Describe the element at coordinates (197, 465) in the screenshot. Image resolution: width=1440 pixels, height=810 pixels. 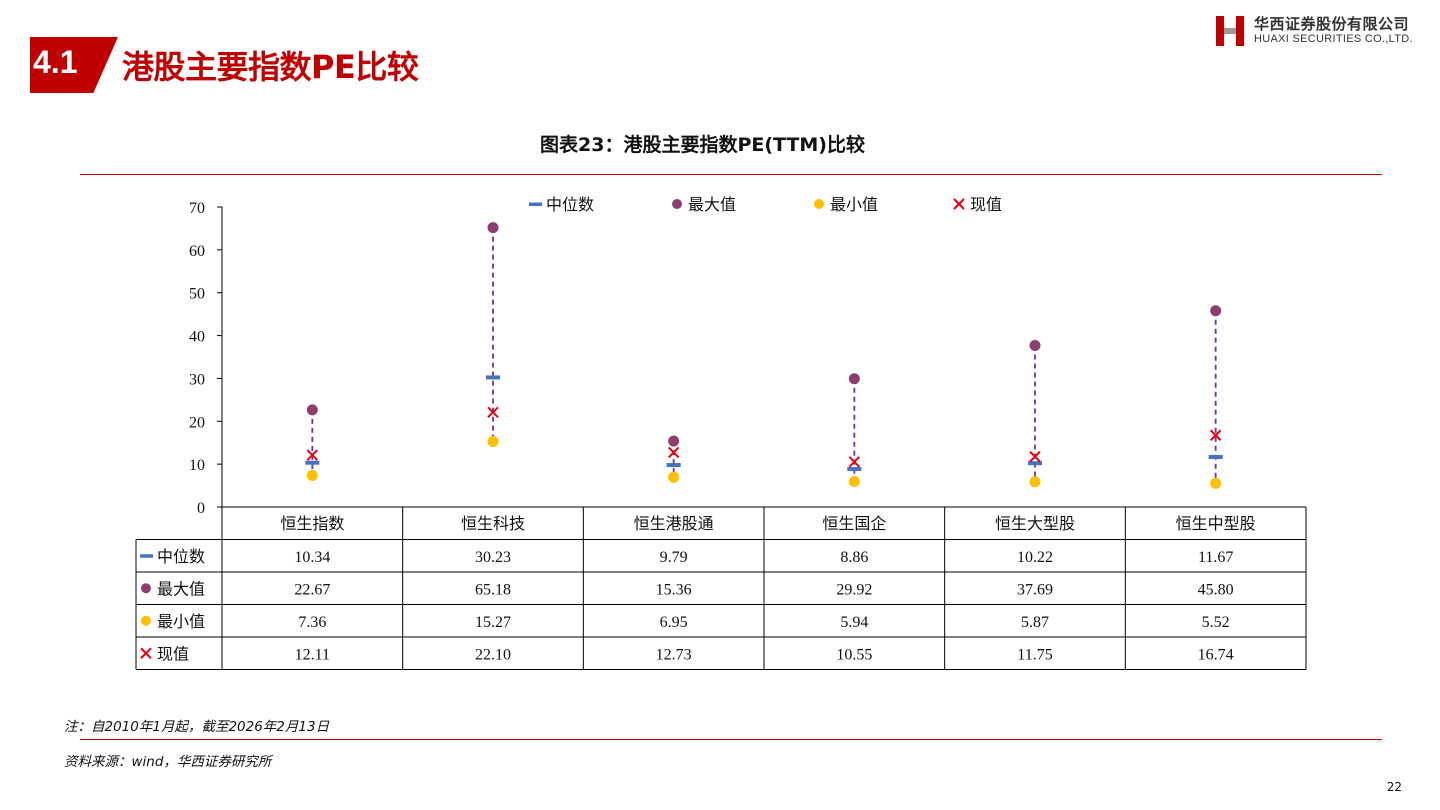
I see `y-tick-label: 10` at that location.